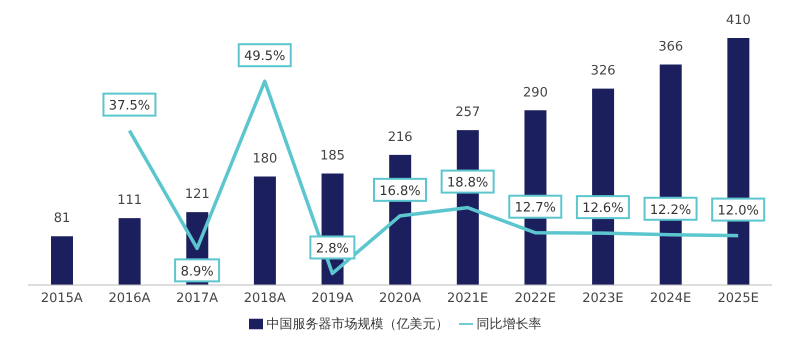  I want to click on x-tick-label: 2025E, so click(738, 298).